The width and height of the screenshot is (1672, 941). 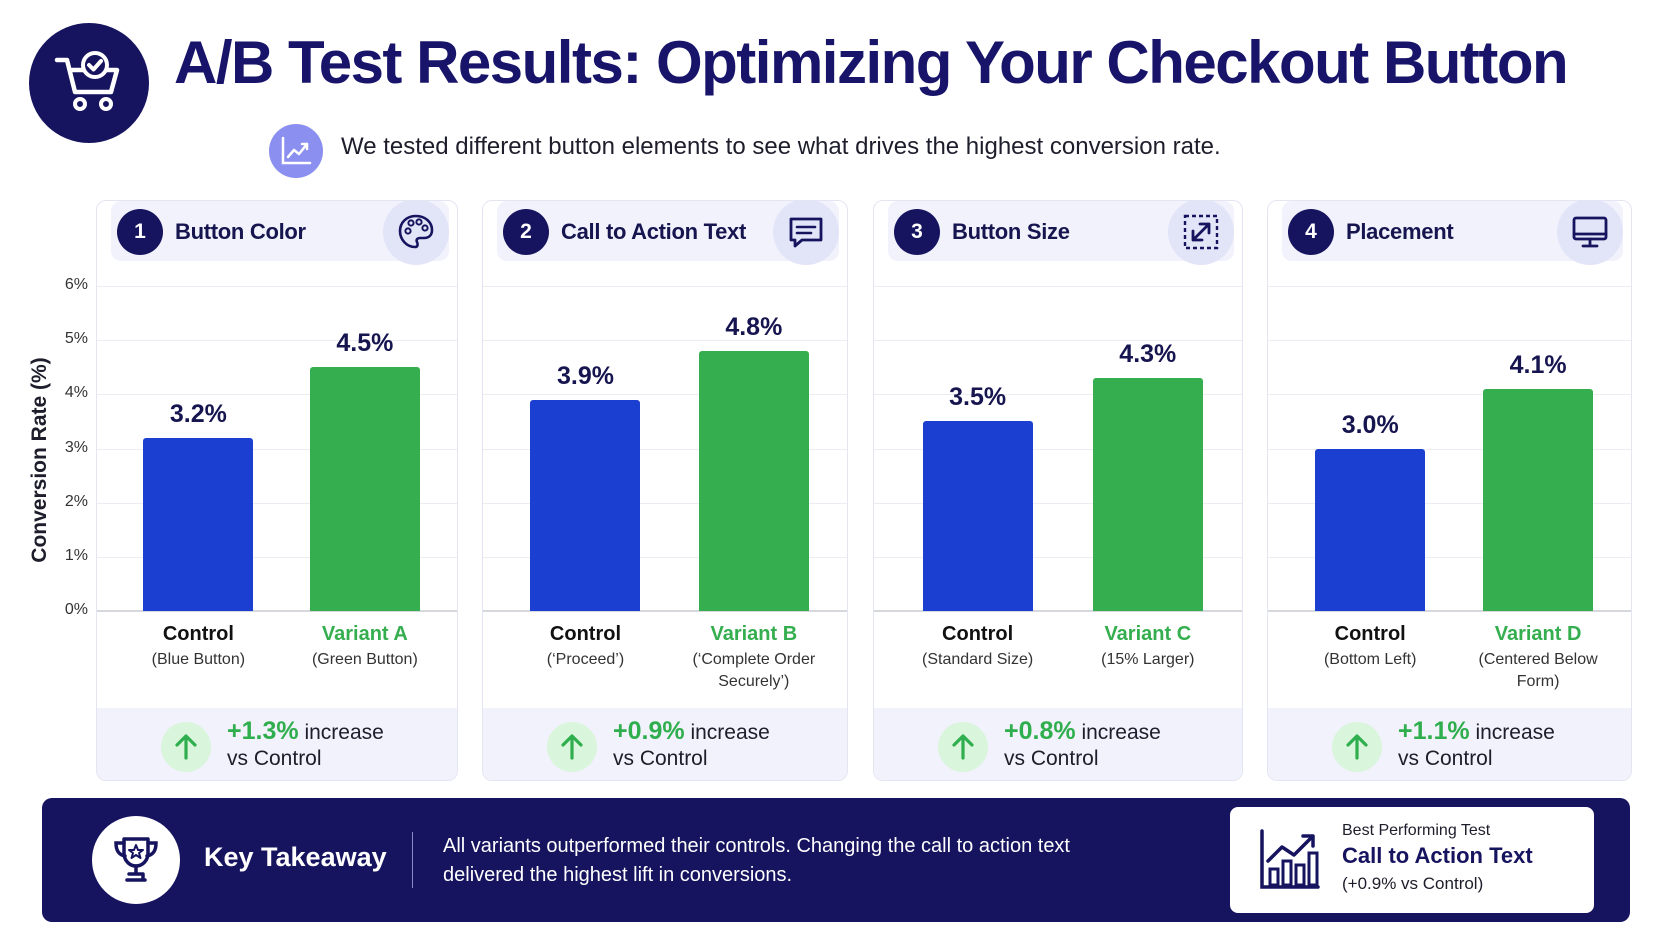 I want to click on trophy-icon, so click(x=136, y=859).